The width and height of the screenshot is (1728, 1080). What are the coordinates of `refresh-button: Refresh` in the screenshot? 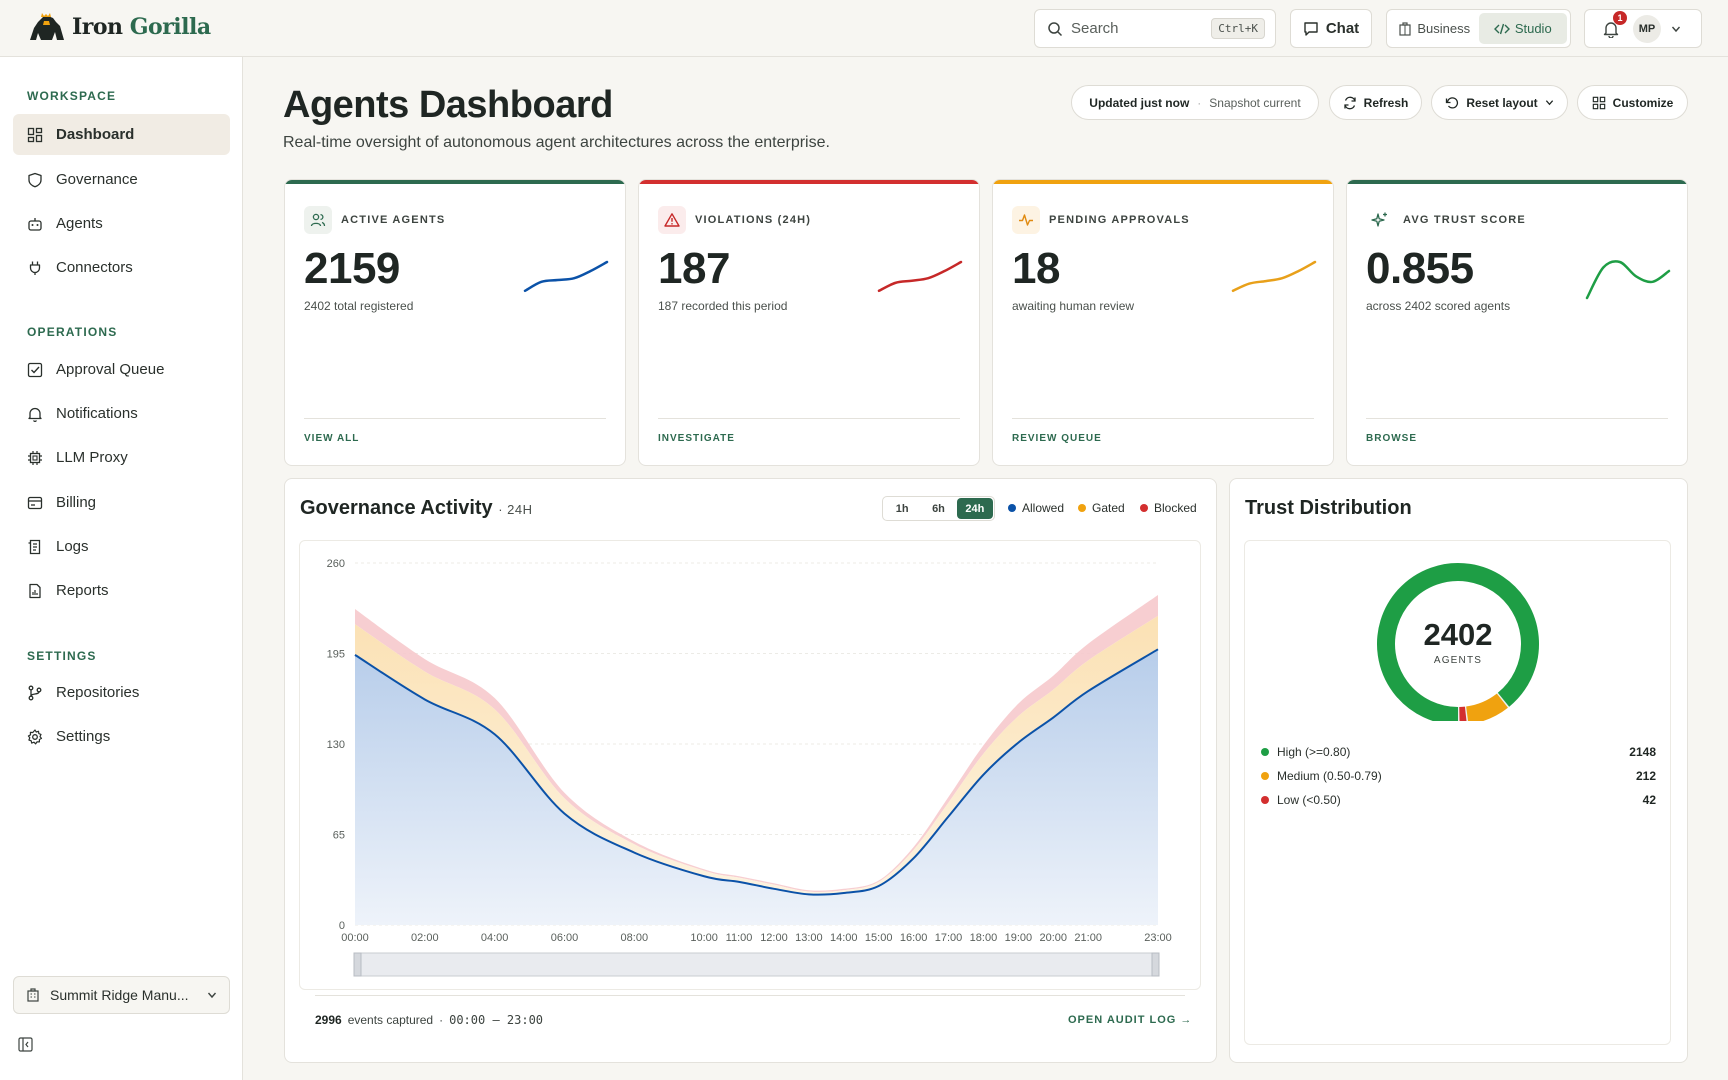 It's located at (1375, 102).